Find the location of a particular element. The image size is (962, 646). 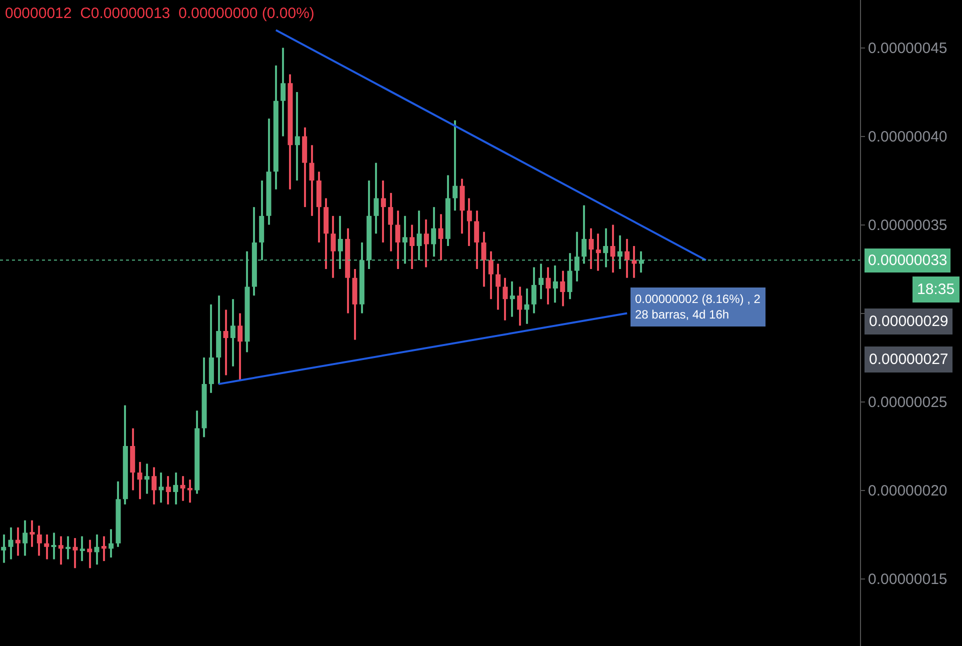

y-tick-label: 0.00000035 is located at coordinates (908, 225).